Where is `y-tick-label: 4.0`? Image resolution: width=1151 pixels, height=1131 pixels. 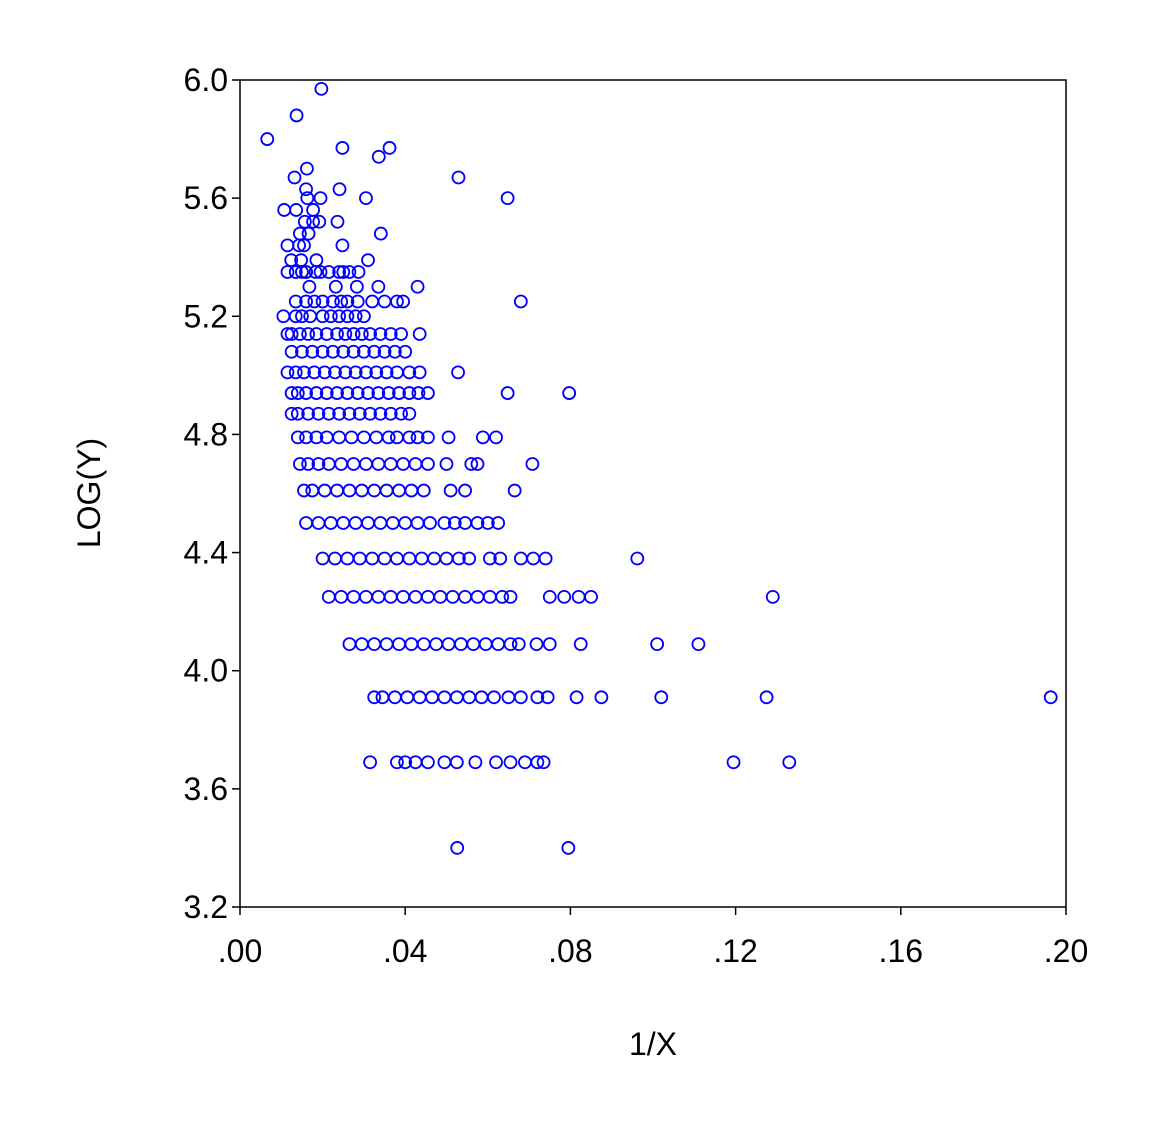
y-tick-label: 4.0 is located at coordinates (206, 671).